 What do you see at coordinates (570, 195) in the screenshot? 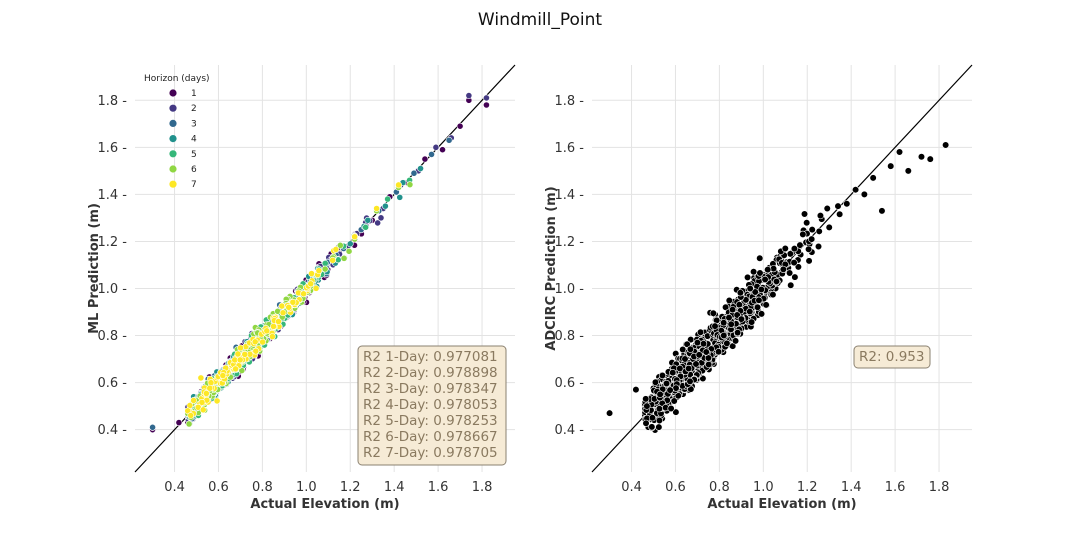
I see `y-tick-label: 1.4 -` at bounding box center [570, 195].